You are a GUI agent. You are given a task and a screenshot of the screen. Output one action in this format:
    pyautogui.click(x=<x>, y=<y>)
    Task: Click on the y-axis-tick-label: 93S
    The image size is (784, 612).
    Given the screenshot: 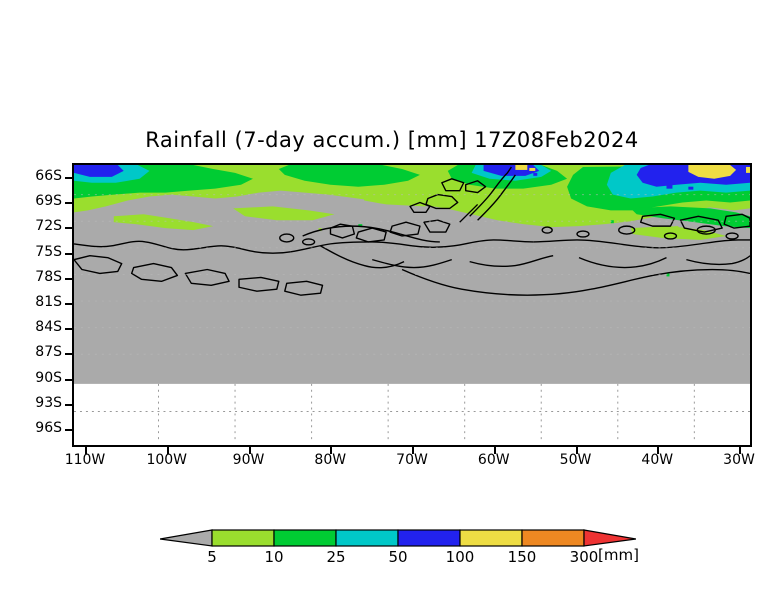 What is the action you would take?
    pyautogui.click(x=48, y=402)
    